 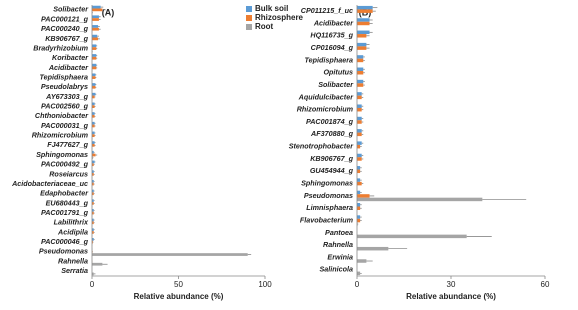 What do you see at coordinates (336, 269) in the screenshot?
I see `category-label: Salinicola` at bounding box center [336, 269].